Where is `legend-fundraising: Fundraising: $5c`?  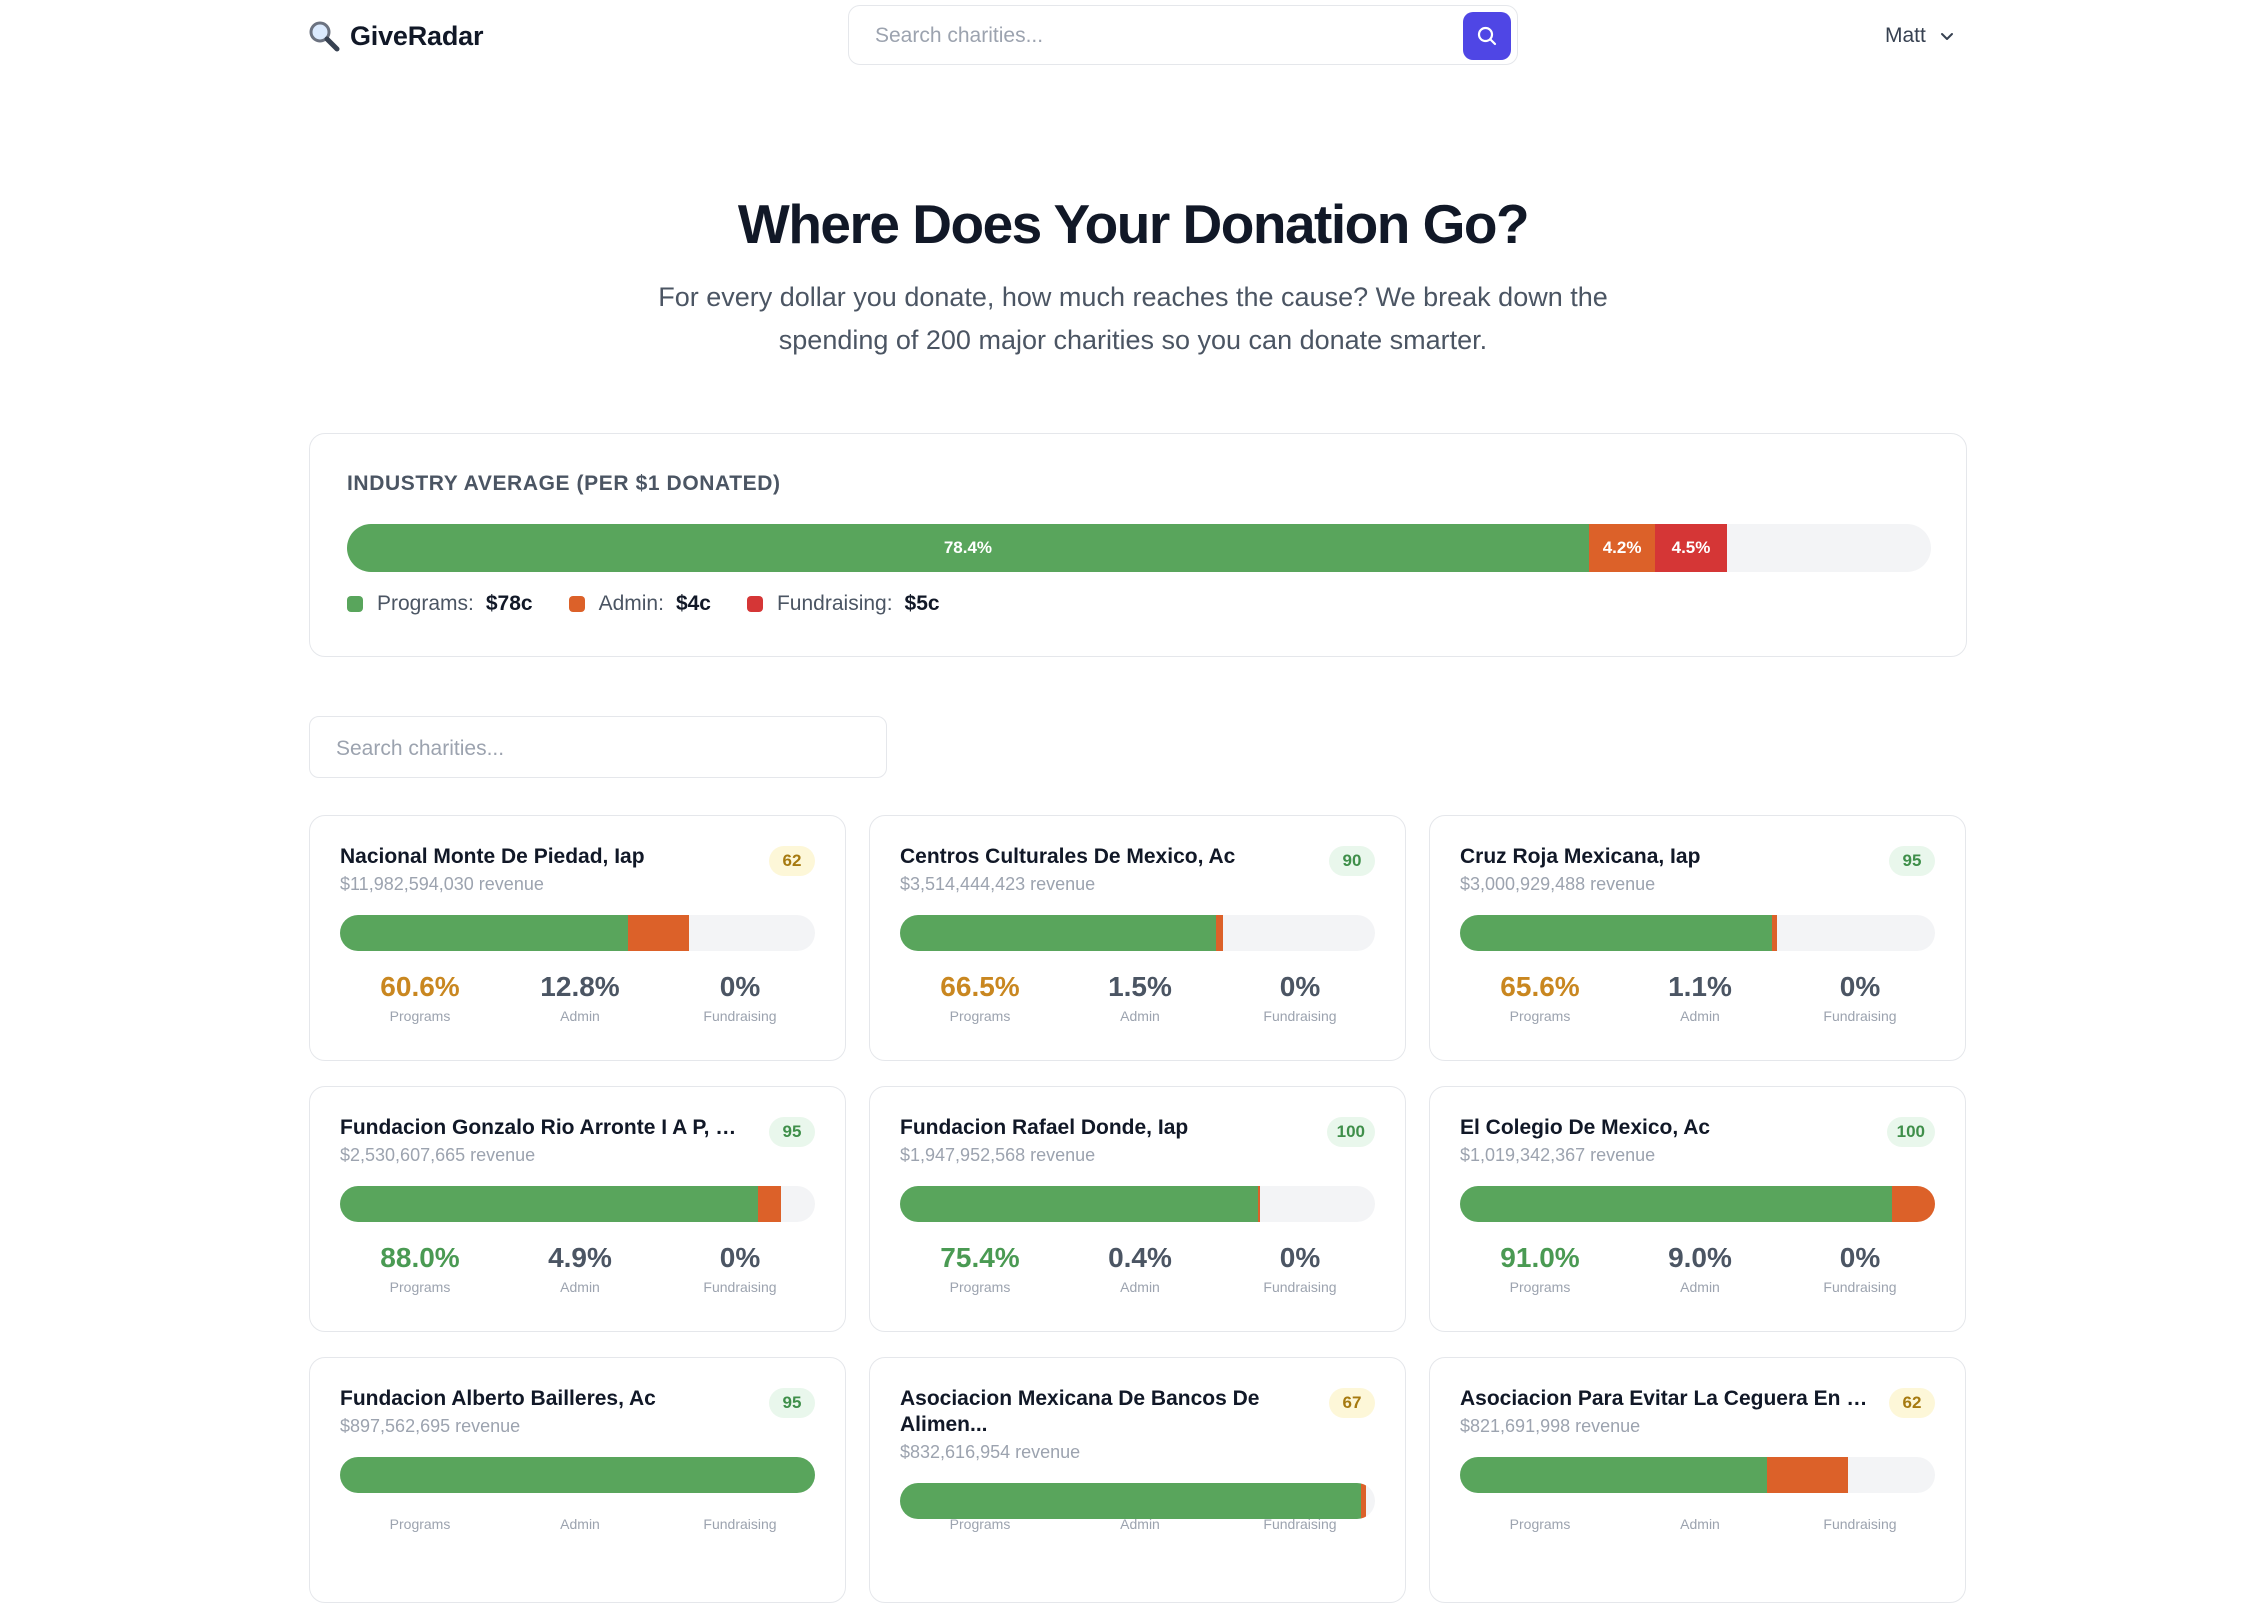
legend-fundraising: Fundraising: $5c is located at coordinates (843, 604).